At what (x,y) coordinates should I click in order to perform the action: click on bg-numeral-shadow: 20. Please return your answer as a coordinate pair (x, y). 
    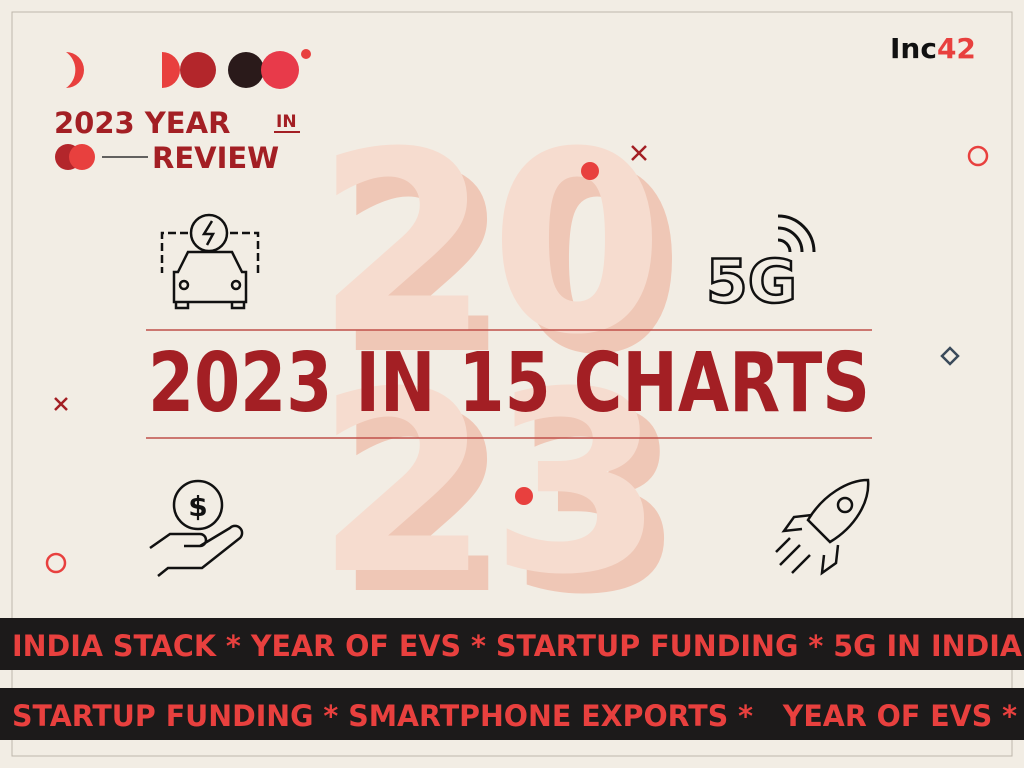
    Looking at the image, I should click on (510, 263).